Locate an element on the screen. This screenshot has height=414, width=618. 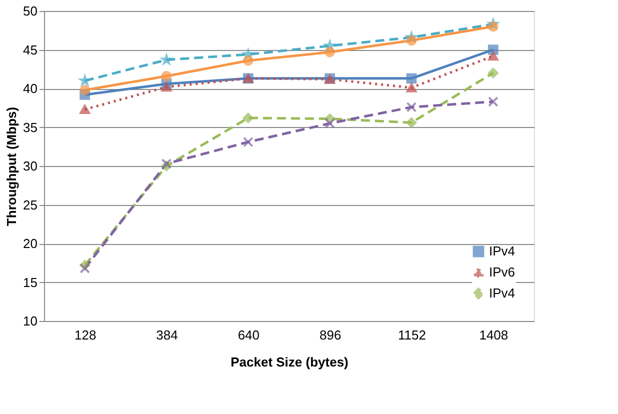
y-tick-label: 50 is located at coordinates (30, 11).